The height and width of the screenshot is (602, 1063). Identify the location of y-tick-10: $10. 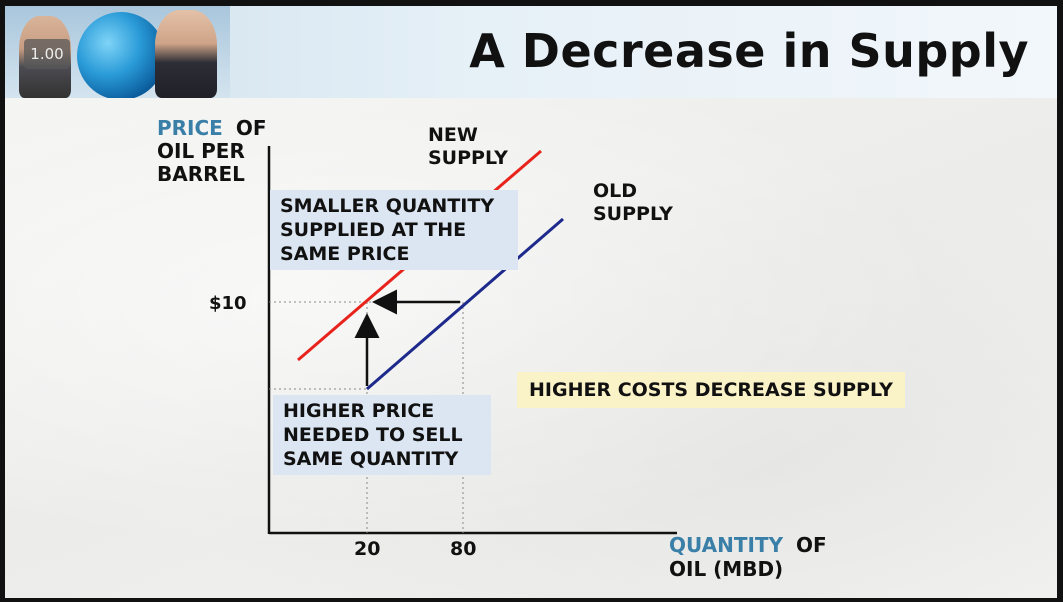
(228, 303).